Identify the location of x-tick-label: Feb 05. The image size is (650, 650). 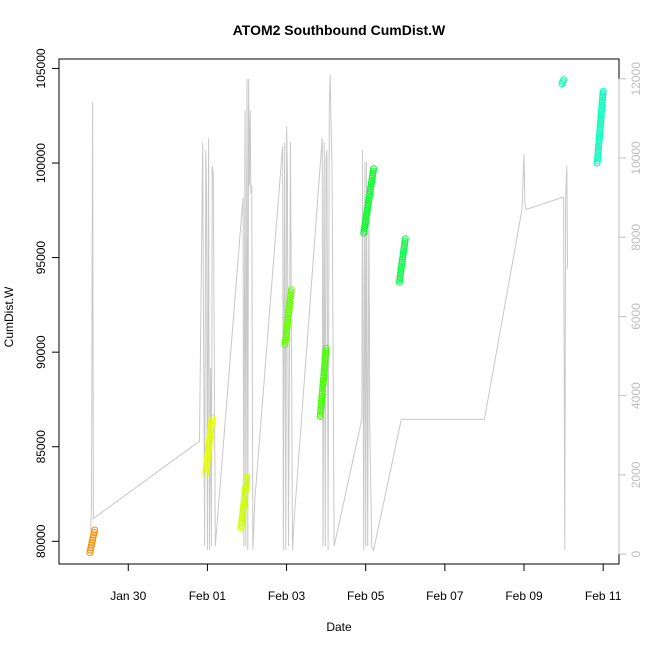
(366, 596).